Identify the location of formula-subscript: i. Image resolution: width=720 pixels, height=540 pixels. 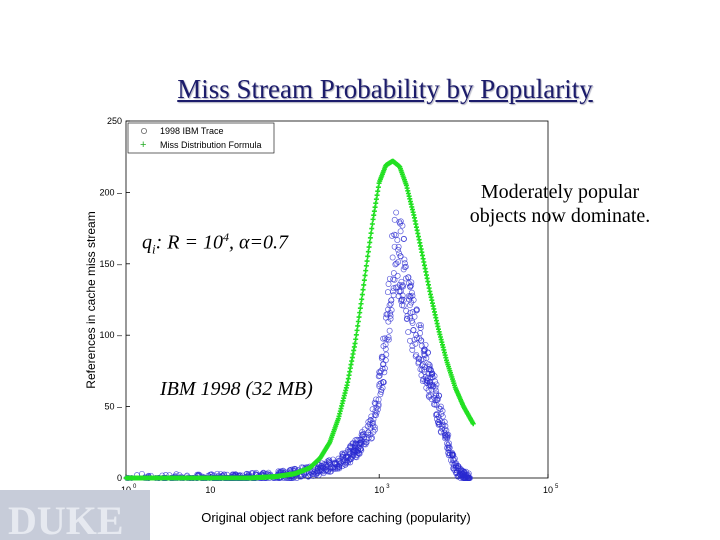
(154, 249).